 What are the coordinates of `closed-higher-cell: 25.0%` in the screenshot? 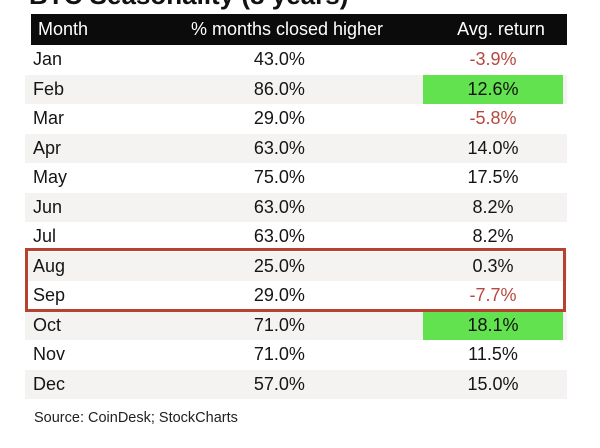 It's located at (279, 265).